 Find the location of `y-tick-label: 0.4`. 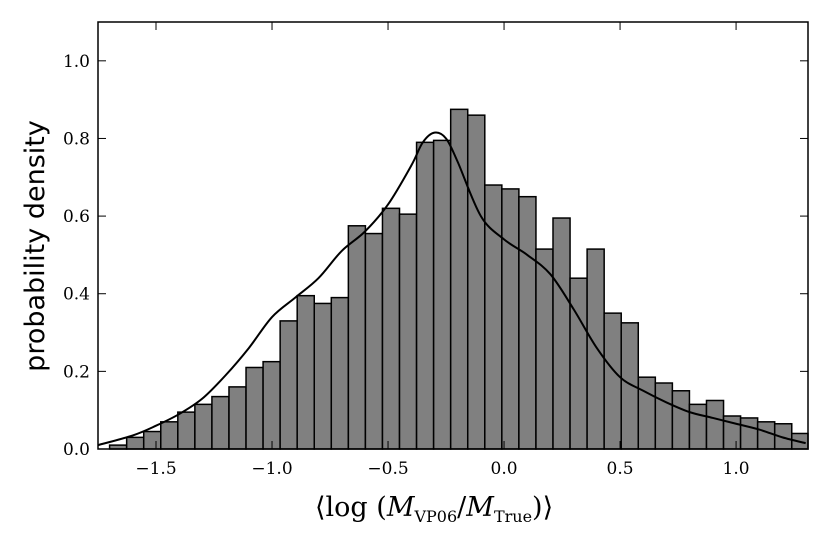

y-tick-label: 0.4 is located at coordinates (76, 295).